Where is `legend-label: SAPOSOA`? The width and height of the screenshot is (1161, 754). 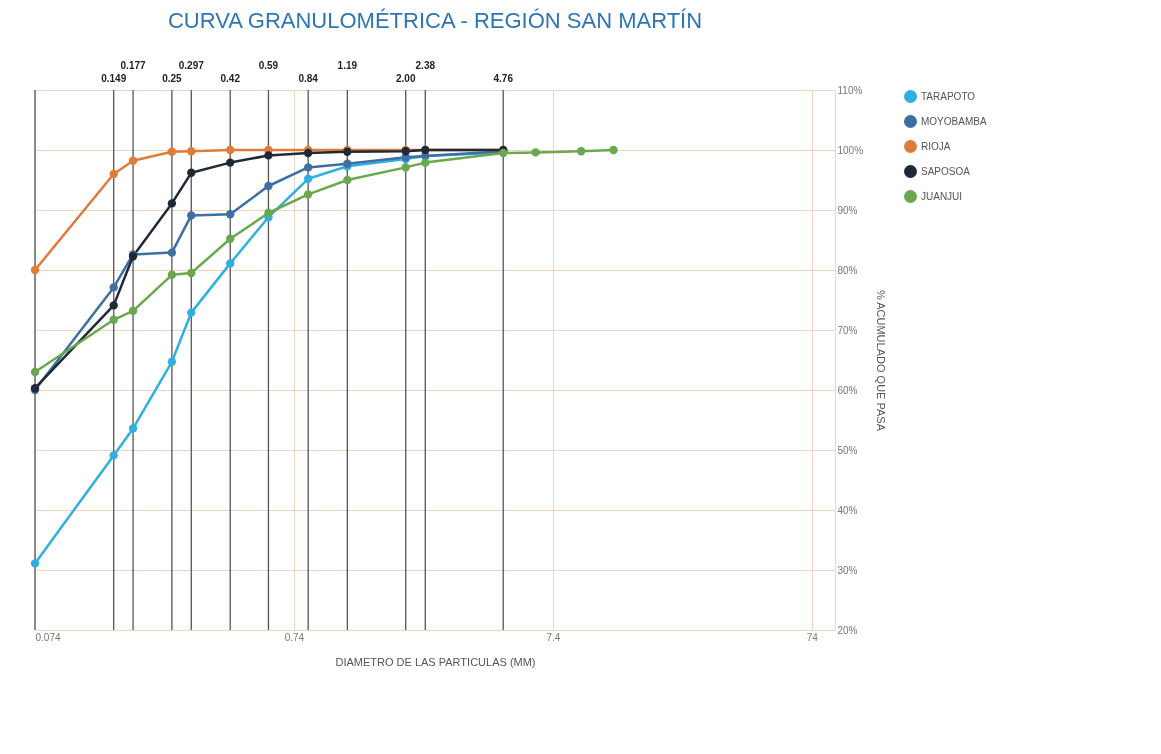
legend-label: SAPOSOA is located at coordinates (946, 171).